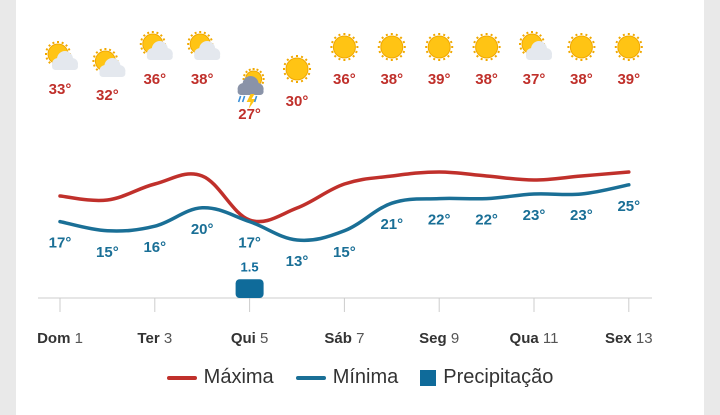 This screenshot has height=415, width=720. What do you see at coordinates (551, 338) in the screenshot?
I see `x-tick-num-11: 11` at bounding box center [551, 338].